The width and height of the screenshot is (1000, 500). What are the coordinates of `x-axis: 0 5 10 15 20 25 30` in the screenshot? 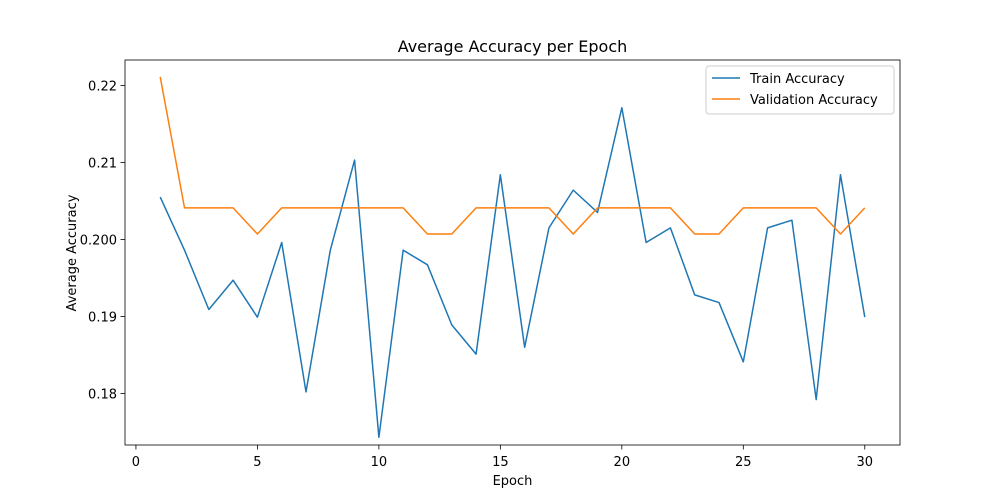 It's located at (502, 457).